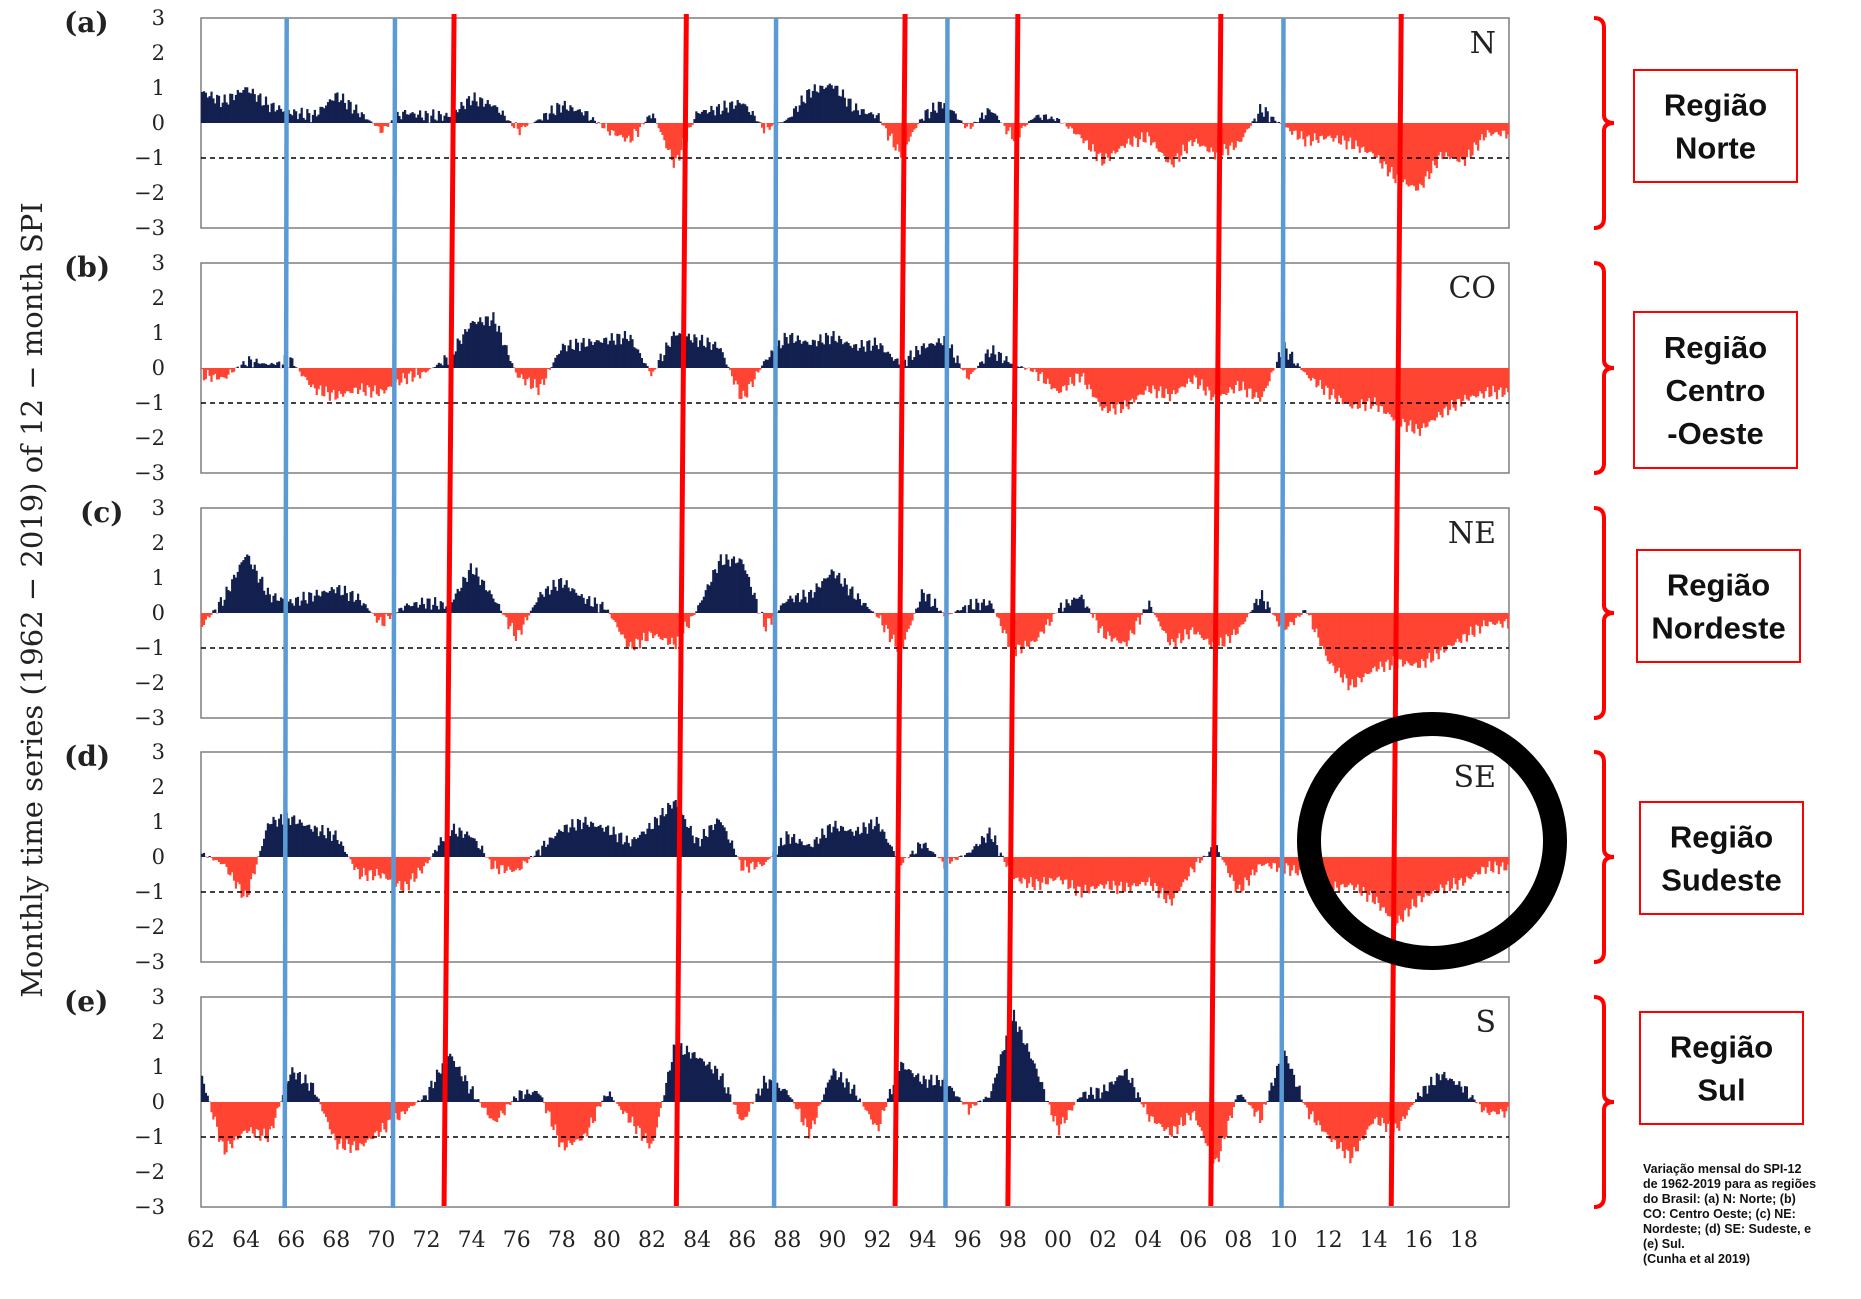 This screenshot has width=1861, height=1299. I want to click on region-code: N, so click(1483, 43).